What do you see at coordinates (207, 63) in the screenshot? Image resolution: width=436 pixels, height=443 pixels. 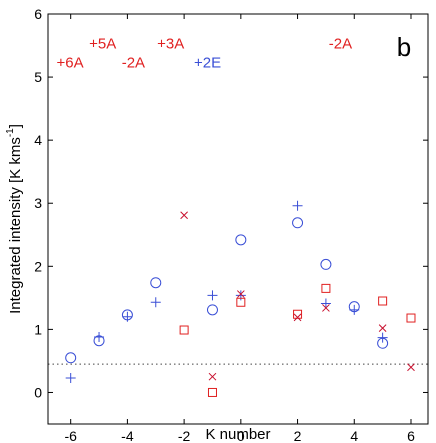 I see `label-annotation: +2E` at bounding box center [207, 63].